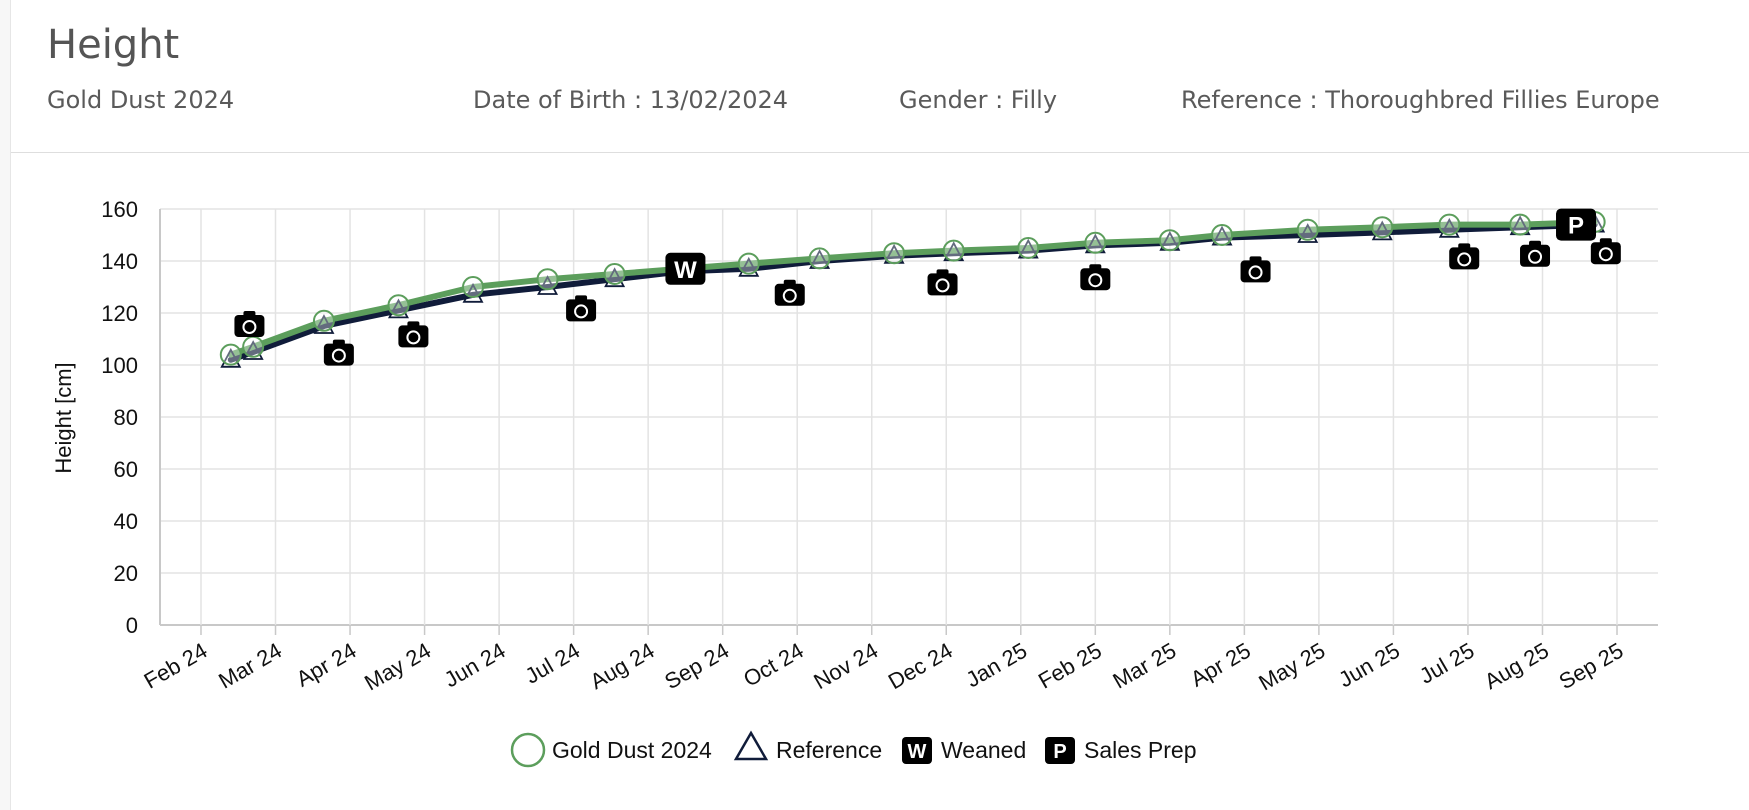 The height and width of the screenshot is (810, 1749). What do you see at coordinates (126, 573) in the screenshot?
I see `y-tick-label: 20` at bounding box center [126, 573].